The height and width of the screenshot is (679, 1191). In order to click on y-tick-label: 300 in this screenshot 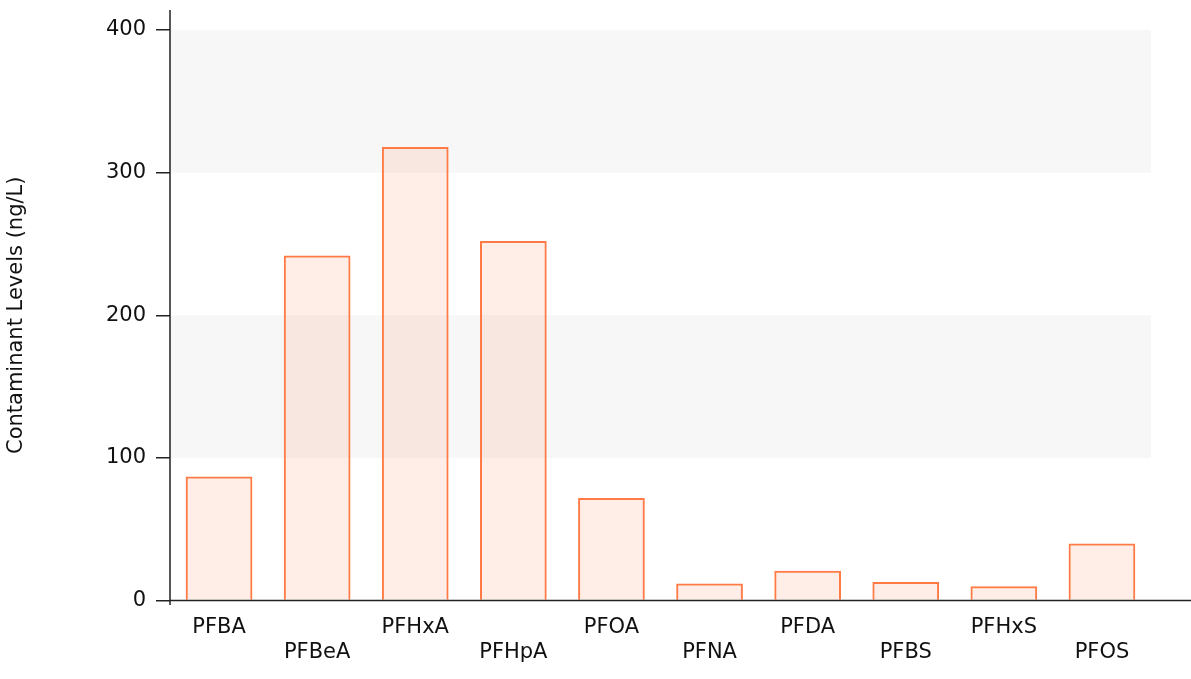, I will do `click(125, 171)`.